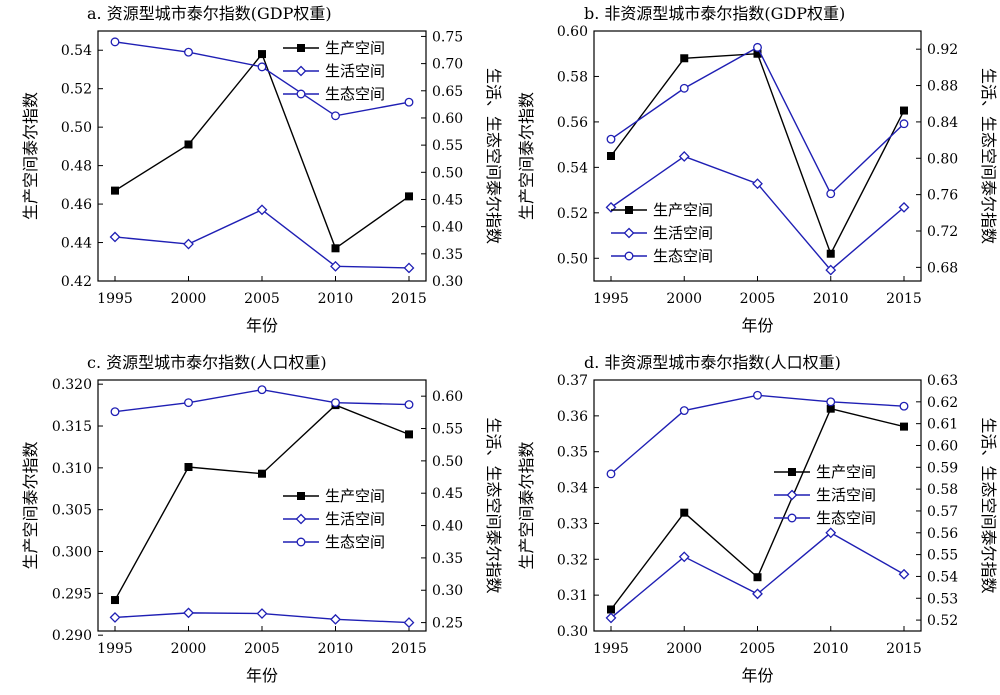  What do you see at coordinates (942, 468) in the screenshot?
I see `y2-tick-label: 0.59` at bounding box center [942, 468].